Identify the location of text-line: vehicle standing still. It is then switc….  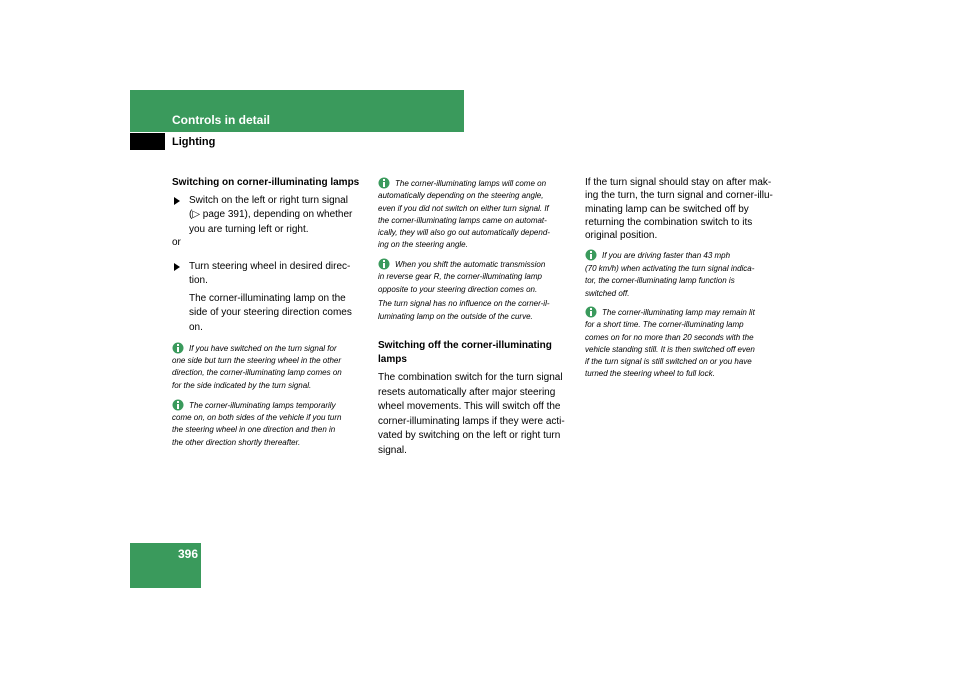
(670, 349).